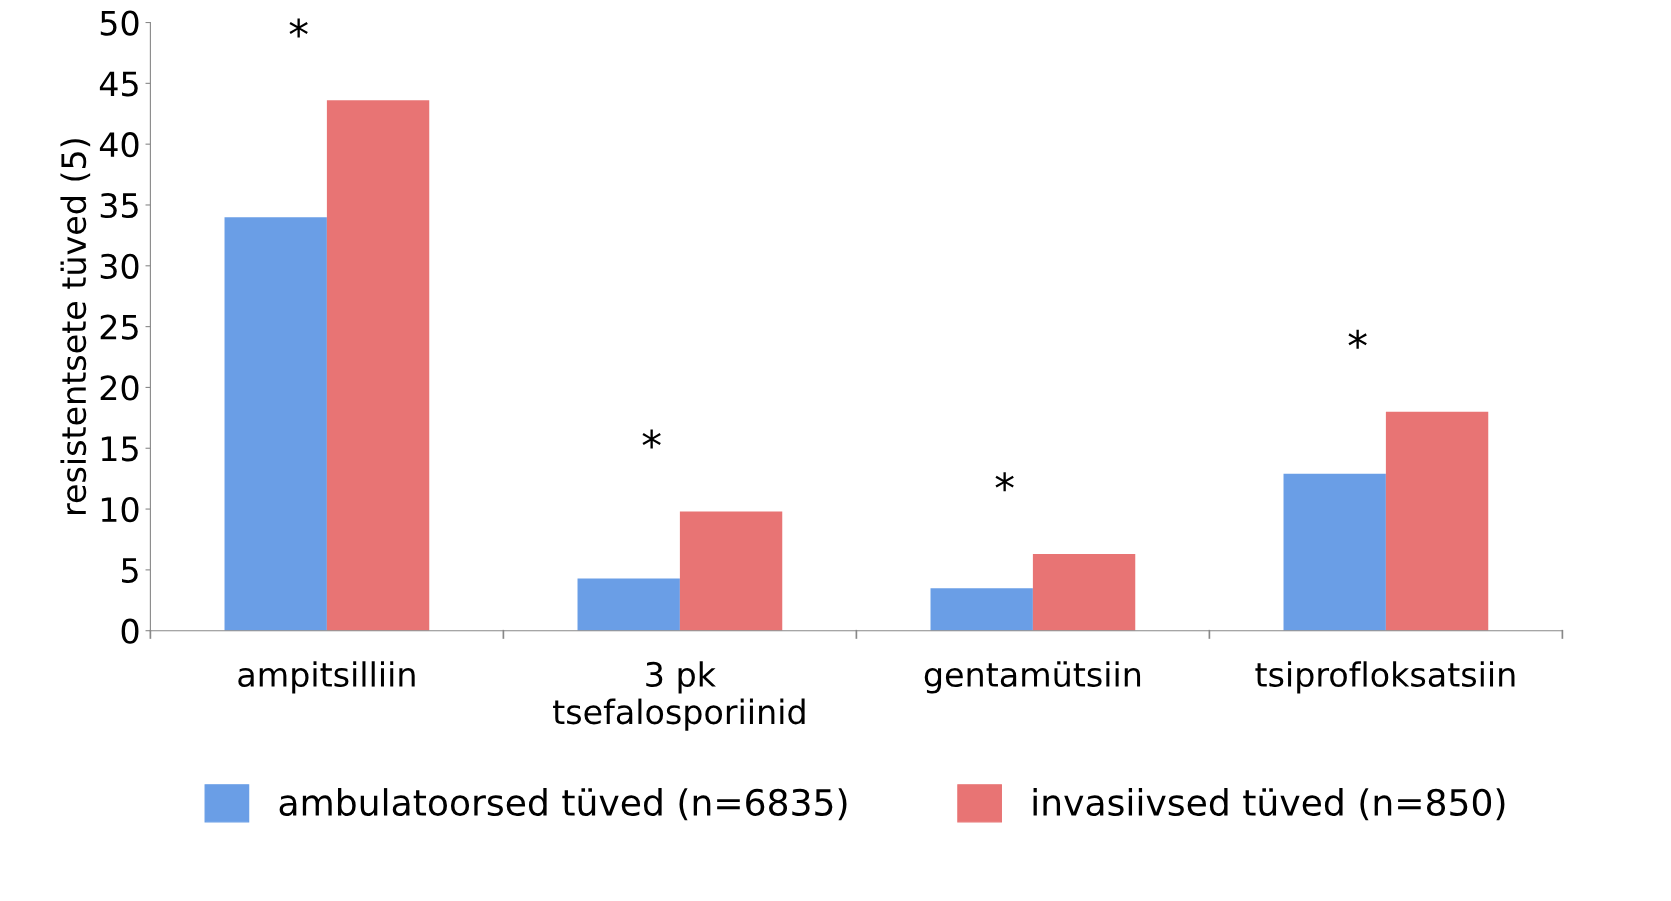 This screenshot has height=901, width=1671. I want to click on y-tick-label: 20, so click(119, 388).